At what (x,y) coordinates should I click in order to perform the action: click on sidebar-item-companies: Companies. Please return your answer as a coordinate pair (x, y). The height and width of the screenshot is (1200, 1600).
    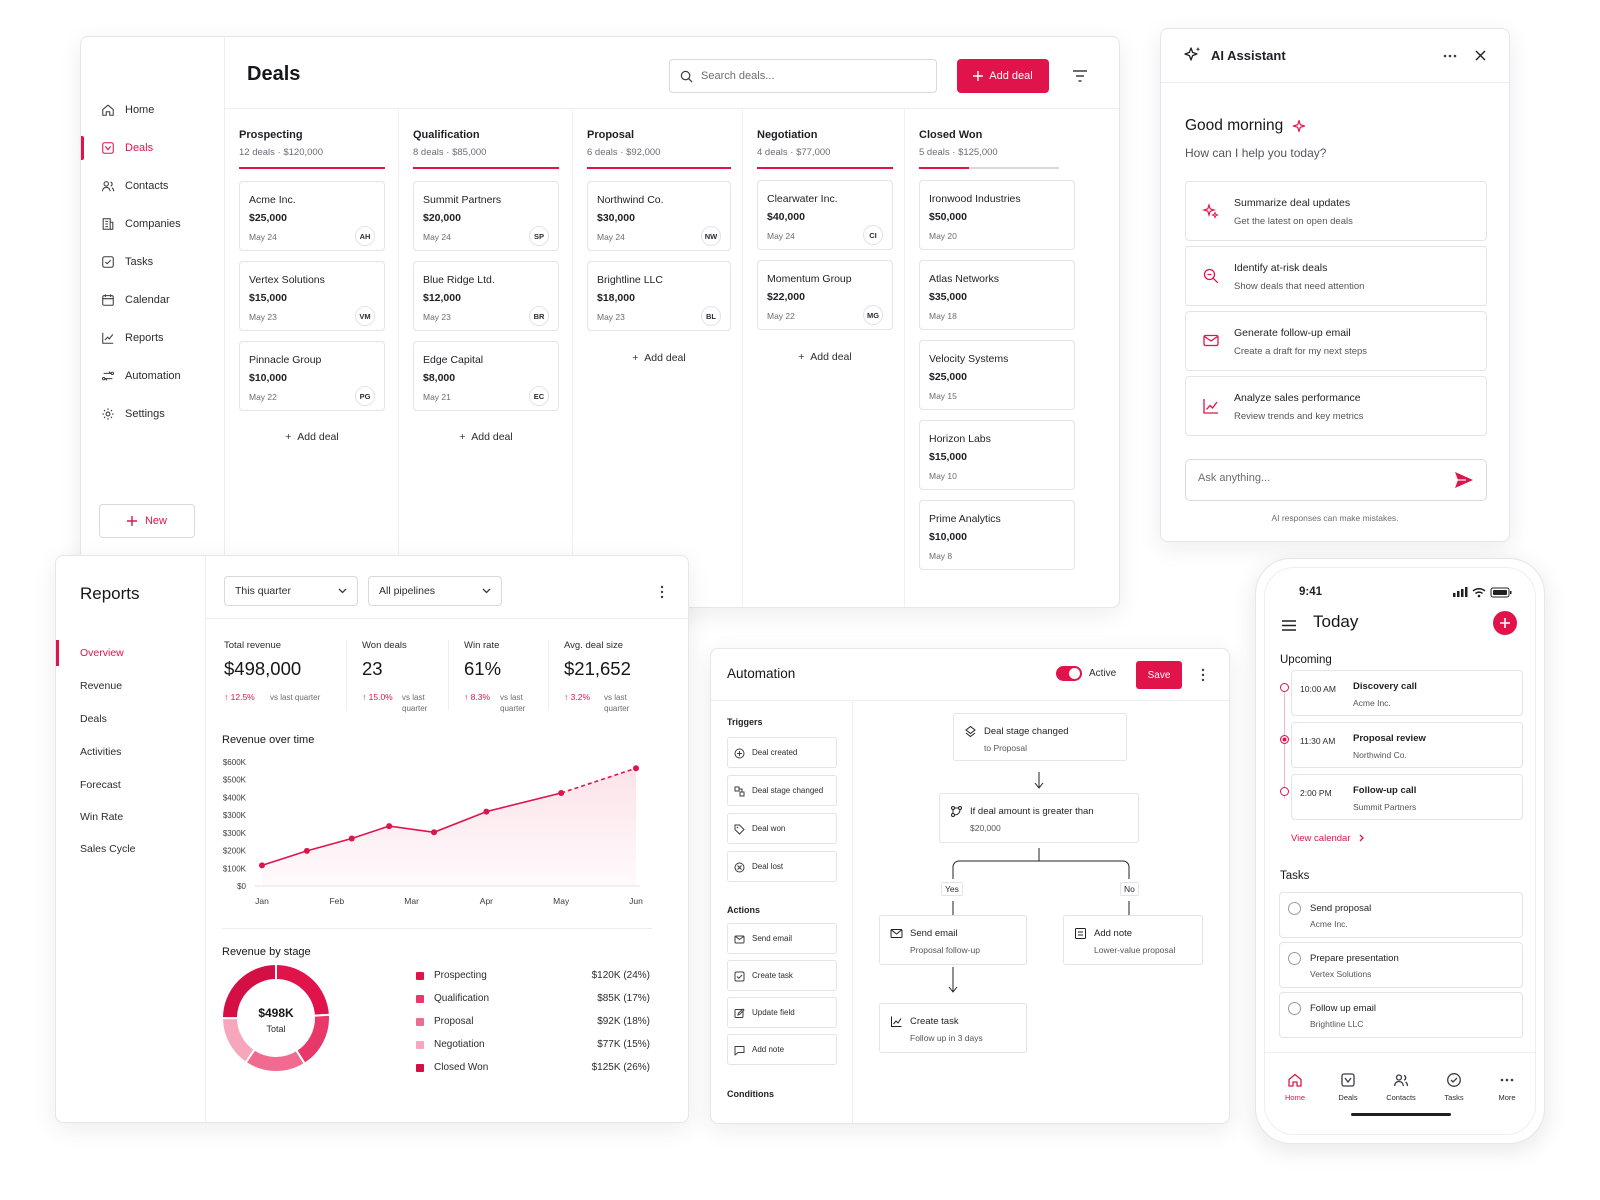
    Looking at the image, I should click on (153, 224).